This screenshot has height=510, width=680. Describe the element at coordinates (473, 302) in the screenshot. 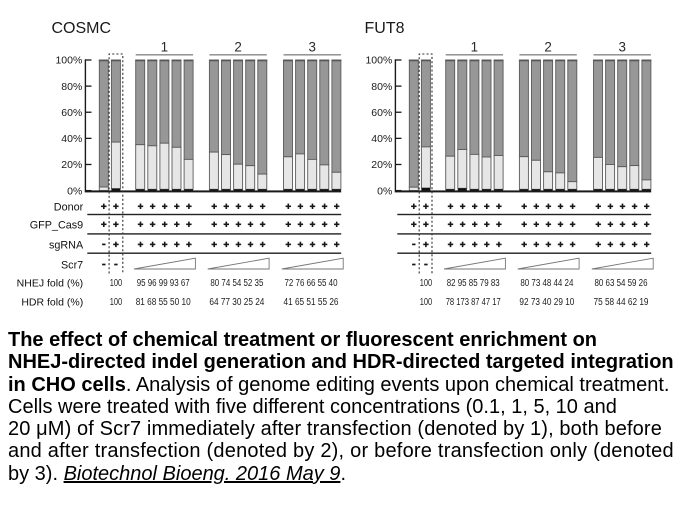

I see `svg-text: 78 173 87 47 17` at that location.